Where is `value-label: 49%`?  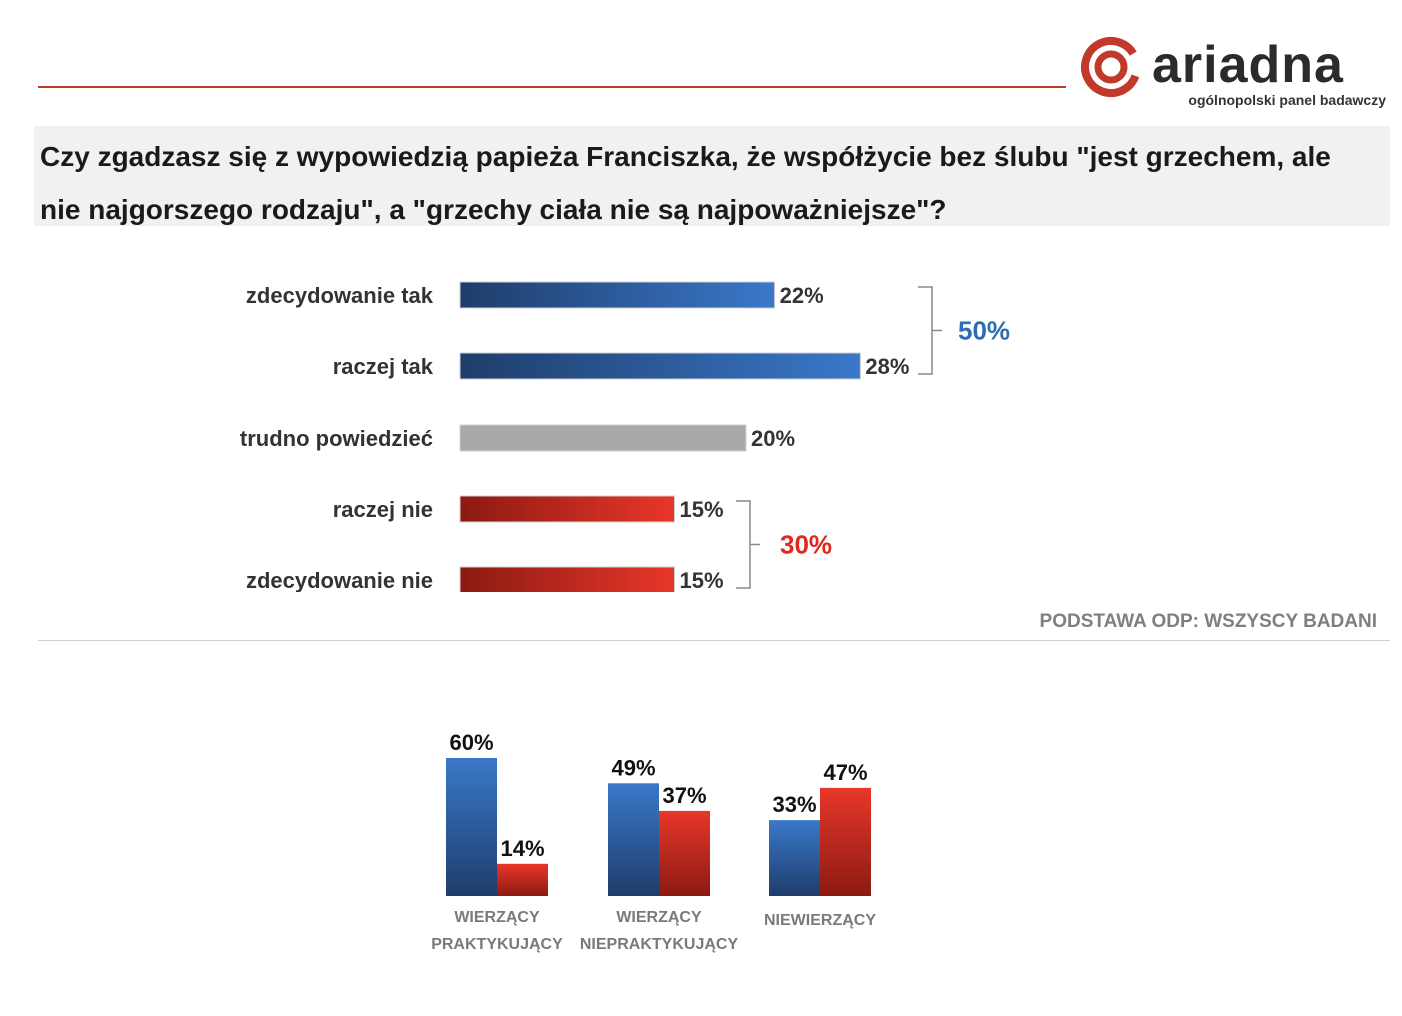
value-label: 49% is located at coordinates (633, 767).